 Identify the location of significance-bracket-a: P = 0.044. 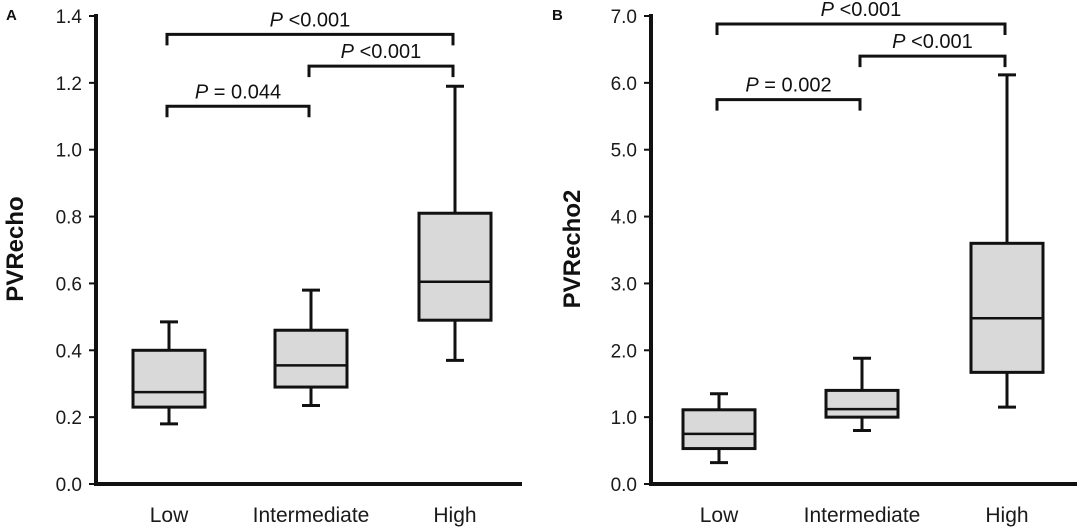
(238, 99).